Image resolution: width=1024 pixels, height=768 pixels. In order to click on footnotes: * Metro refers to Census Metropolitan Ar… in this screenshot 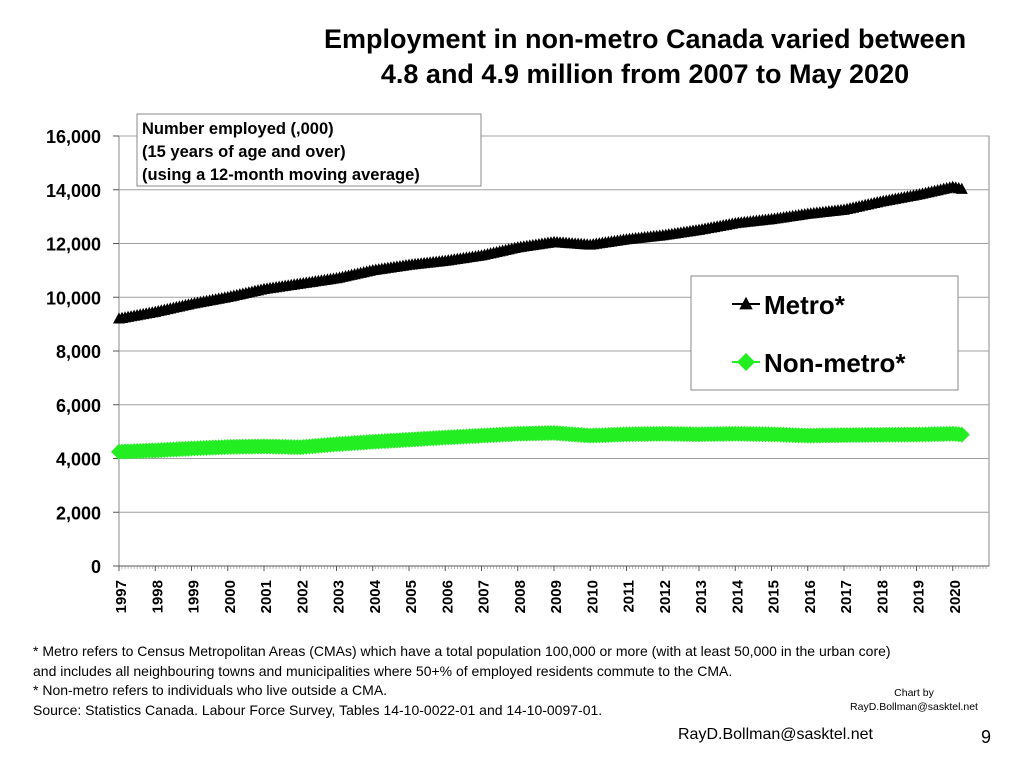, I will do `click(518, 681)`.